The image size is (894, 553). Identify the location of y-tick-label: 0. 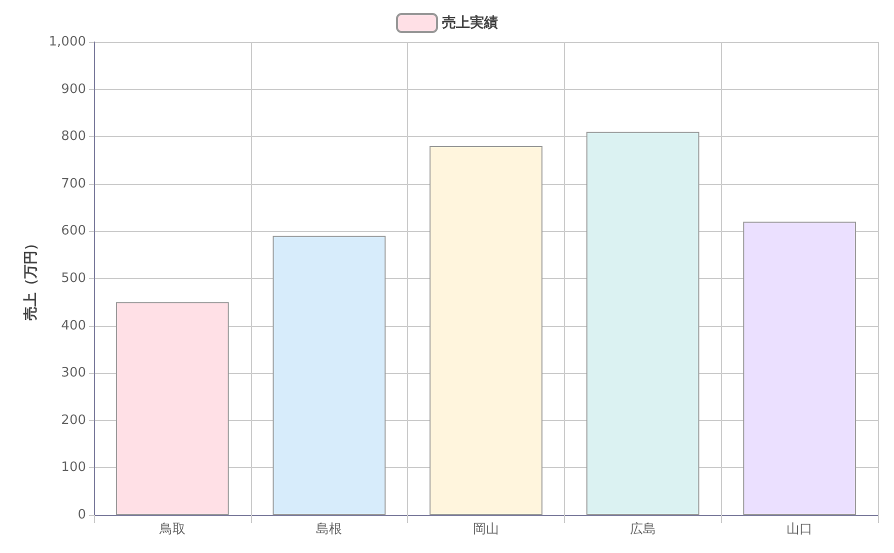
(82, 515).